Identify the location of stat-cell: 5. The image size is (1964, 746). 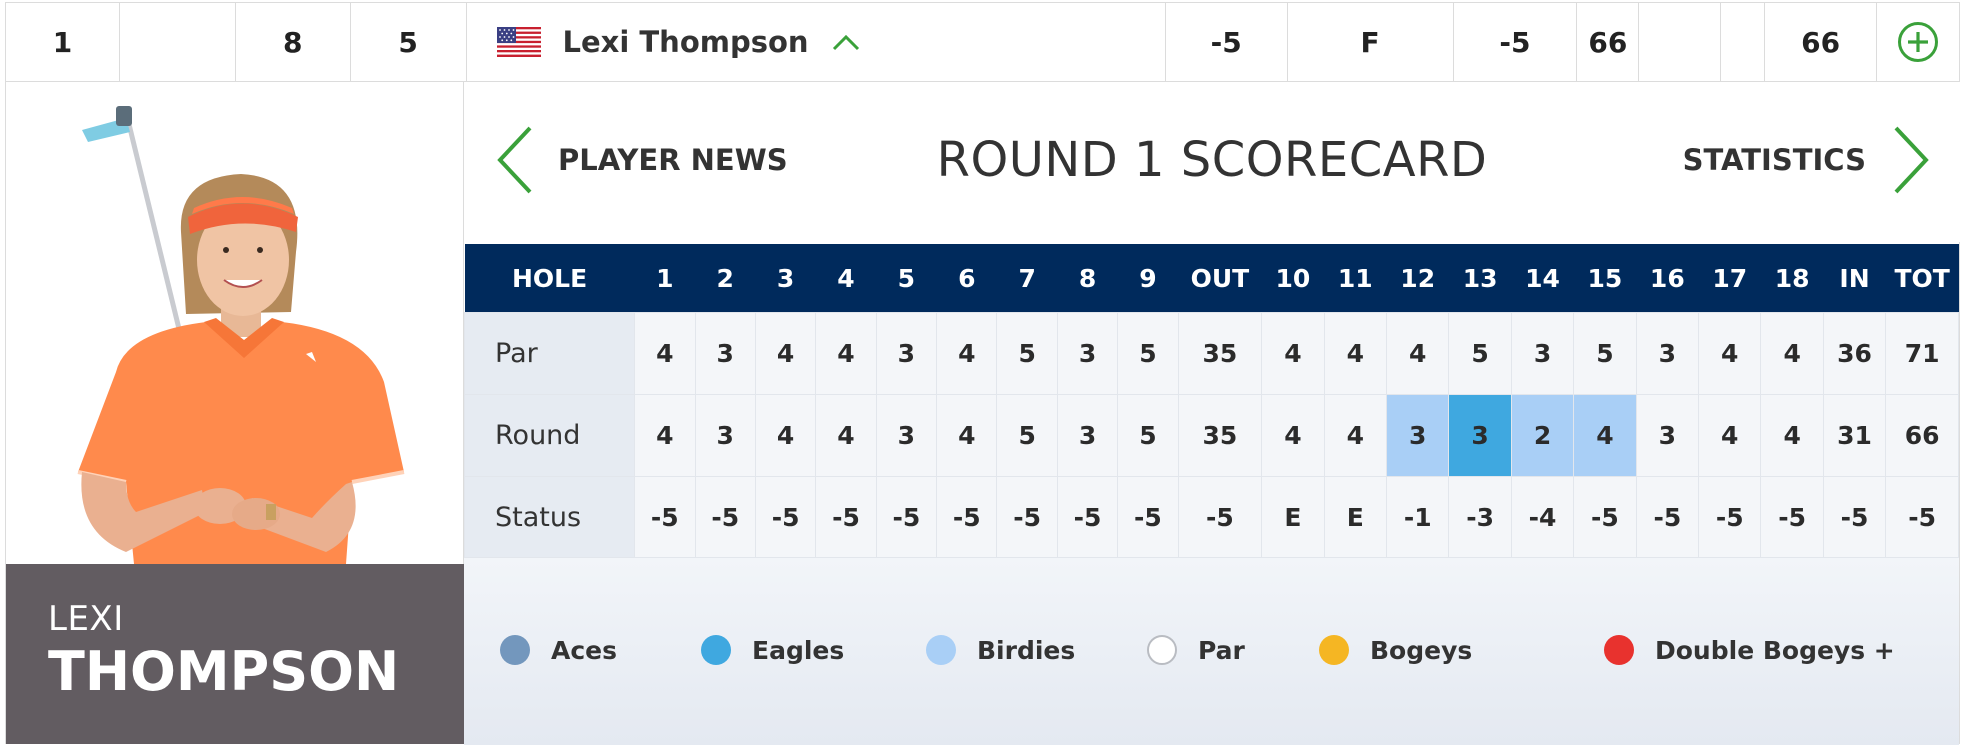
(409, 42).